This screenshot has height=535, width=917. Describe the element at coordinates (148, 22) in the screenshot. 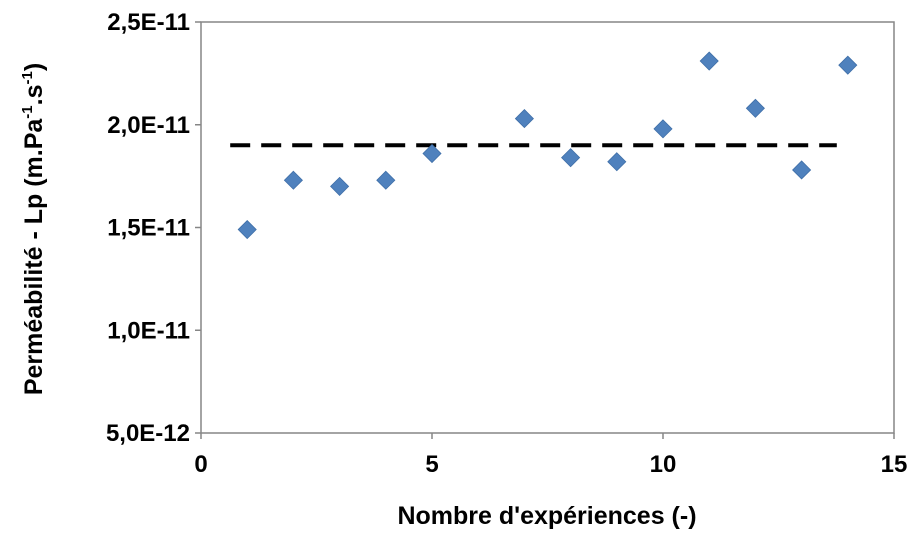

I see `y-tick-label: 2,5E-11` at that location.